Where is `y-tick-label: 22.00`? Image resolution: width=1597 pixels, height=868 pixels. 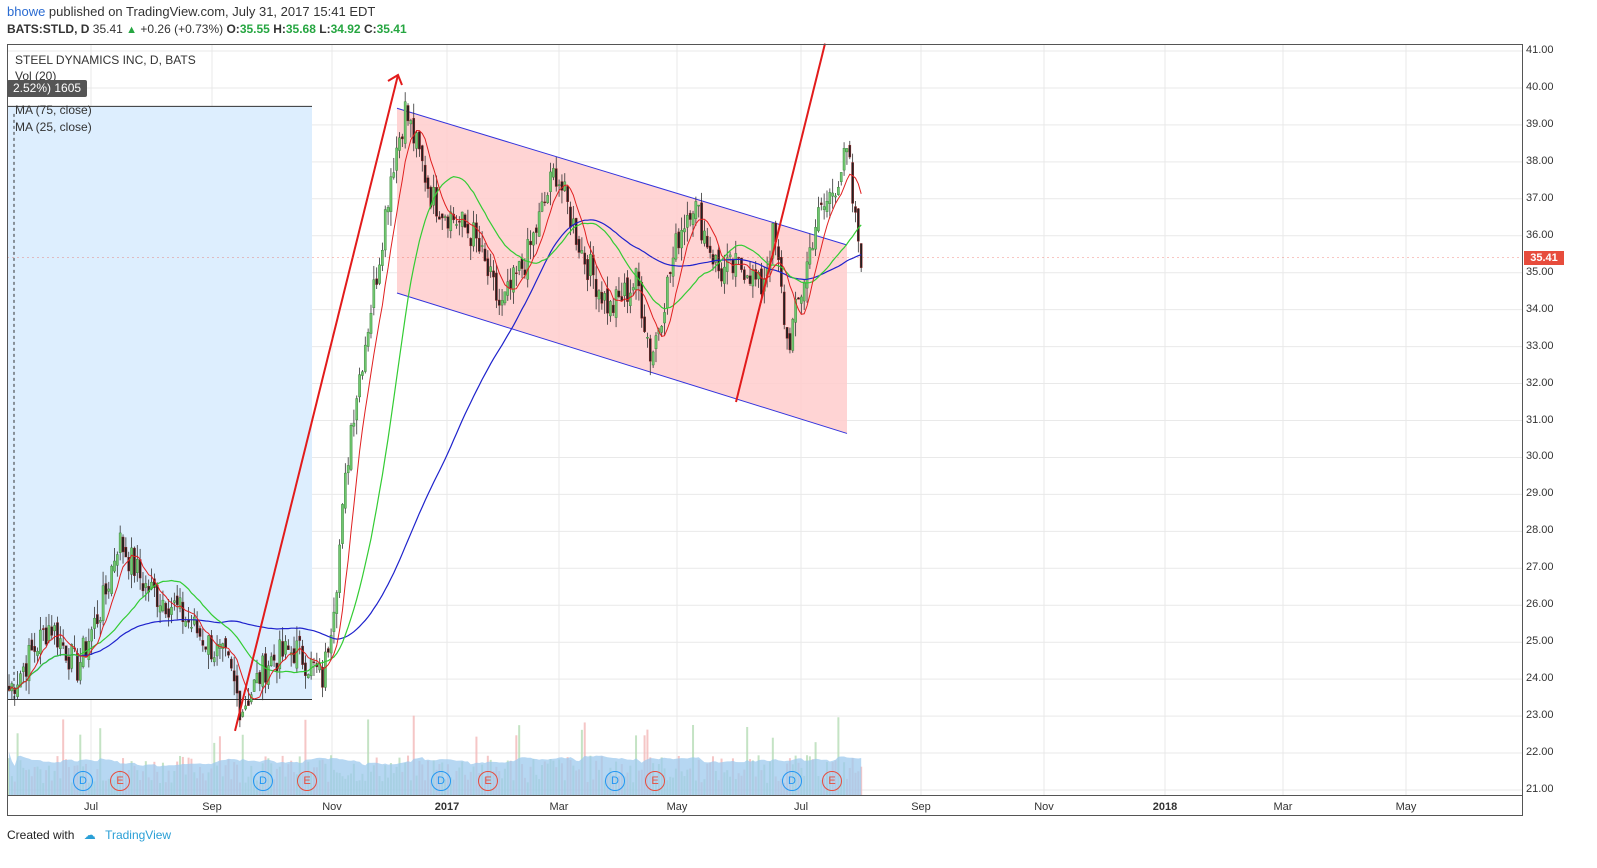
y-tick-label: 22.00 is located at coordinates (1540, 752).